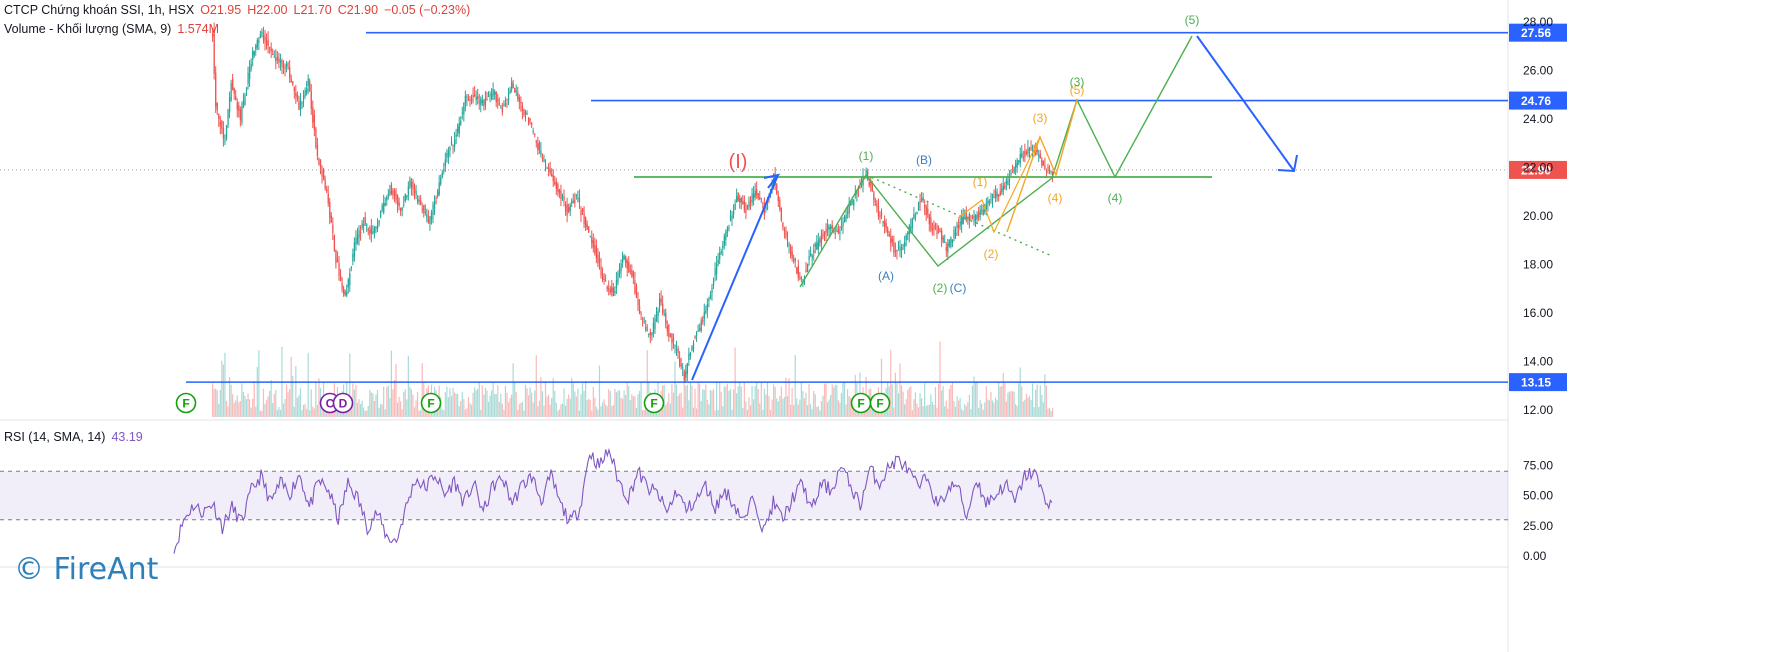 The height and width of the screenshot is (652, 1789). What do you see at coordinates (999, 185) in the screenshot?
I see `orange-wave-inner` at bounding box center [999, 185].